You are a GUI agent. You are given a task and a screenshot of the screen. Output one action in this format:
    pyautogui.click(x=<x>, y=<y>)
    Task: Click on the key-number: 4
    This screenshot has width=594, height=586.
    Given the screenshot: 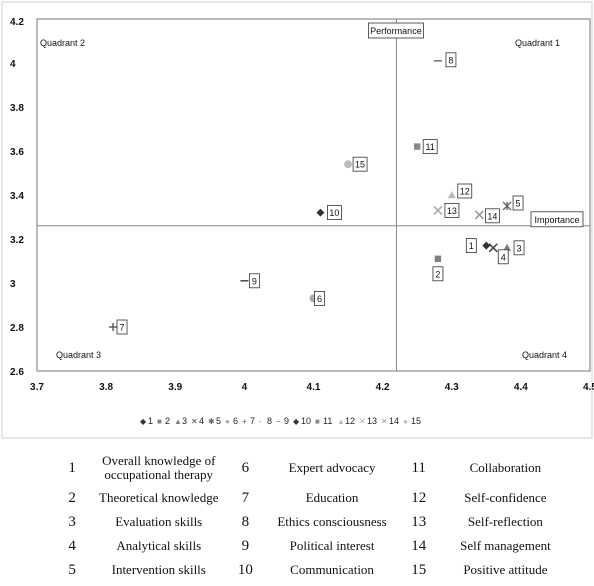 What is the action you would take?
    pyautogui.click(x=72, y=545)
    